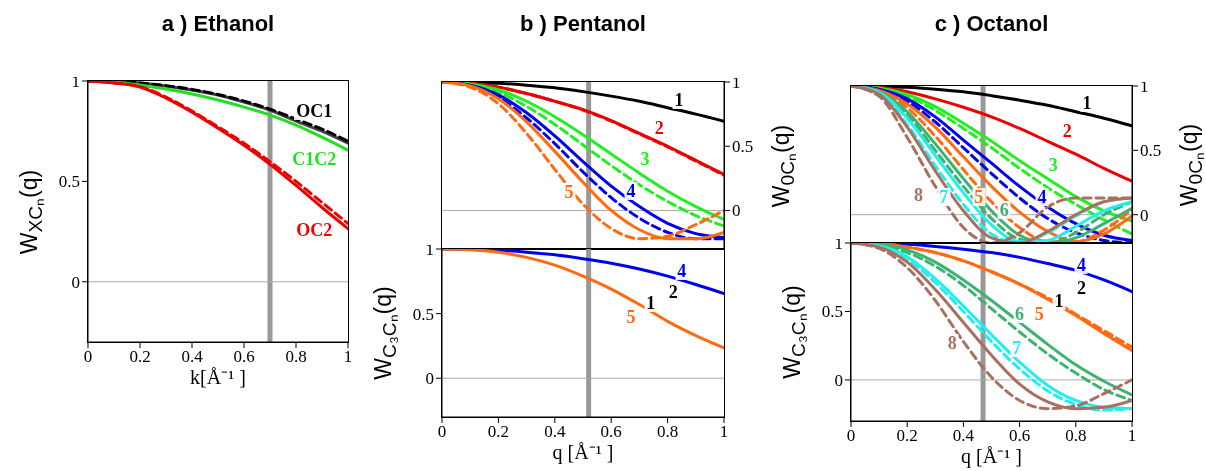 The height and width of the screenshot is (471, 1206). Describe the element at coordinates (348, 357) in the screenshot. I see `x-tick-label: 1` at that location.